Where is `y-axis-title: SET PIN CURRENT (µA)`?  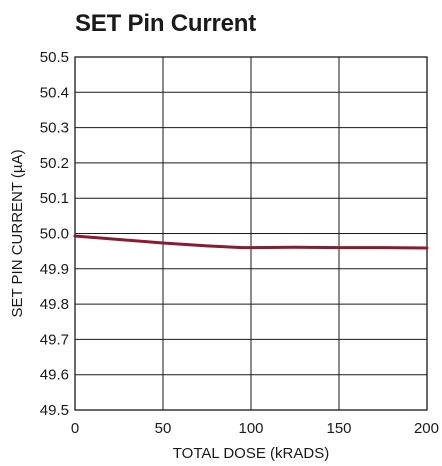 y-axis-title: SET PIN CURRENT (µA) is located at coordinates (17, 233).